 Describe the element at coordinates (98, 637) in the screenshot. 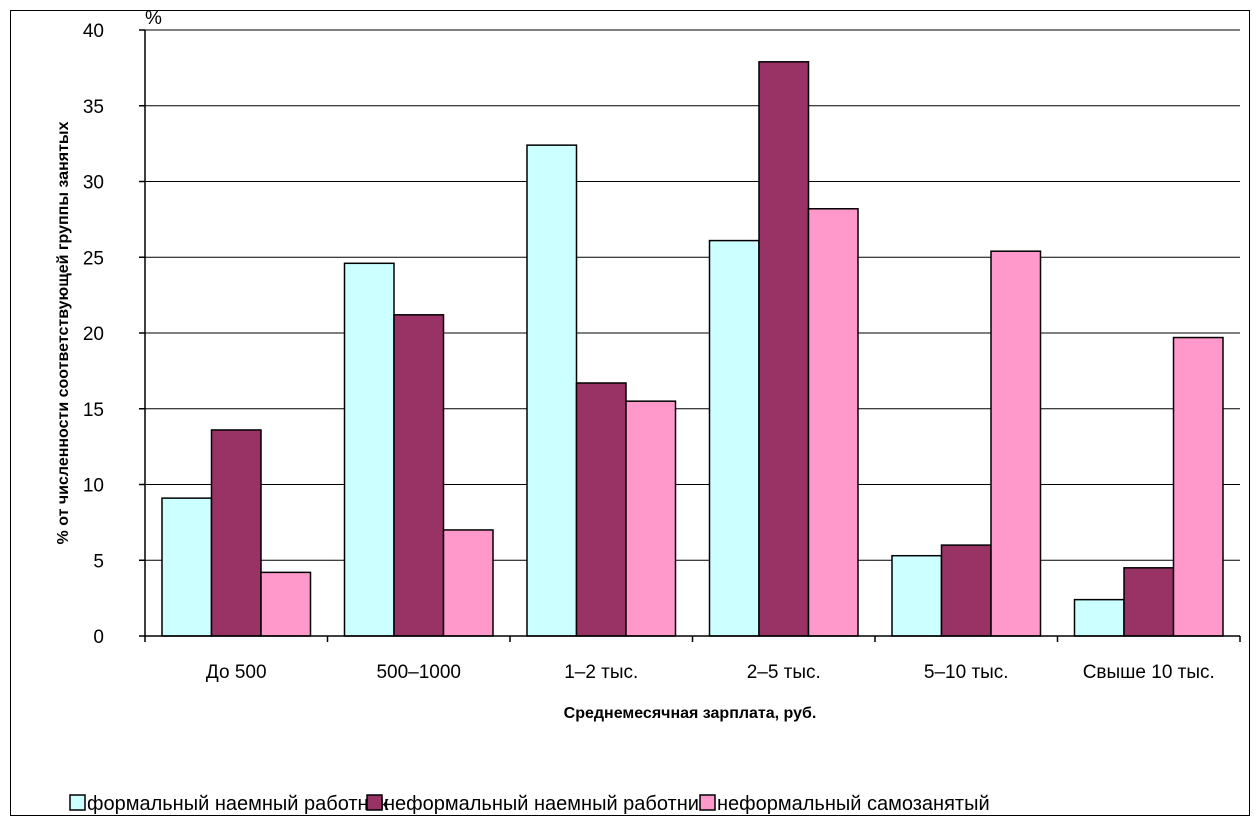

I see `y-tick-label: 0` at that location.